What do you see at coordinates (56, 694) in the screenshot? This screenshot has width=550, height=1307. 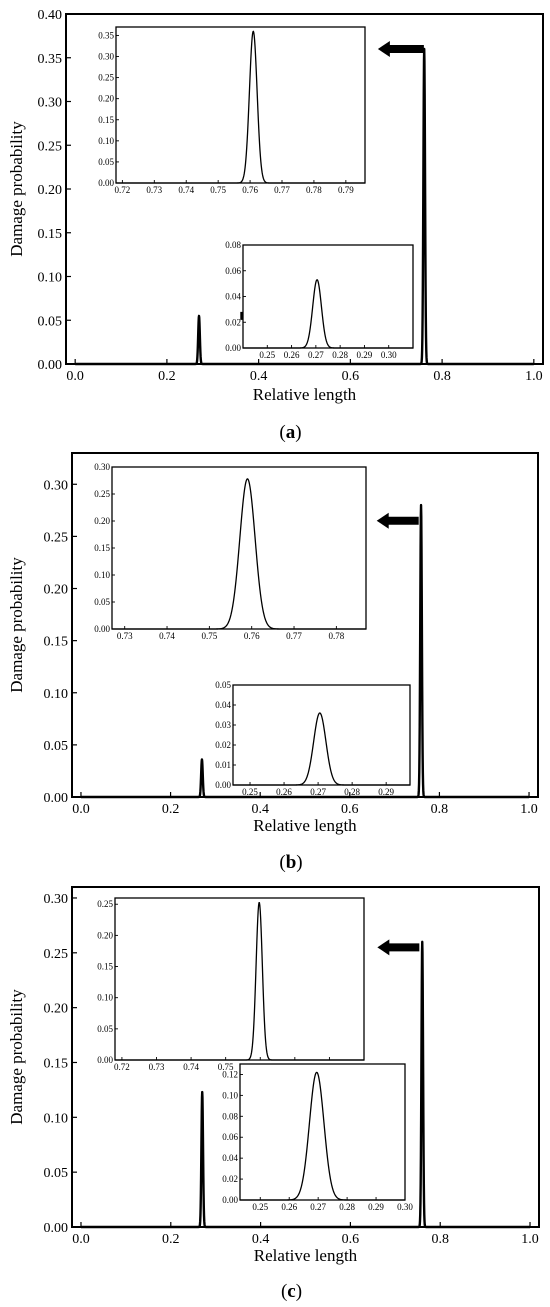 I see `y-tick-label: 0.10` at bounding box center [56, 694].